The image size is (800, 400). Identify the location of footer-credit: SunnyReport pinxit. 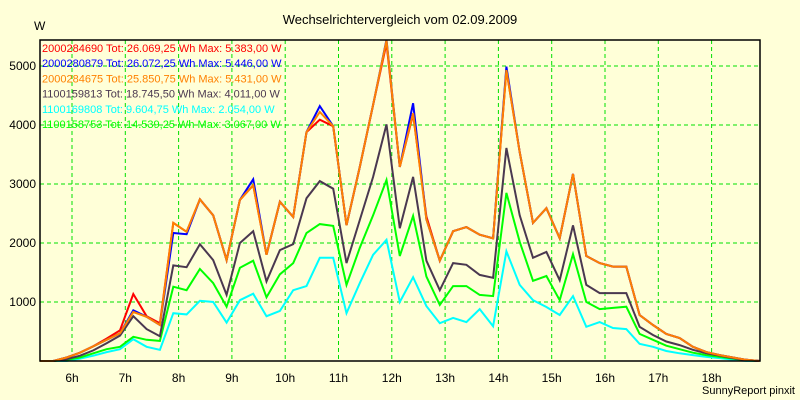
(748, 391).